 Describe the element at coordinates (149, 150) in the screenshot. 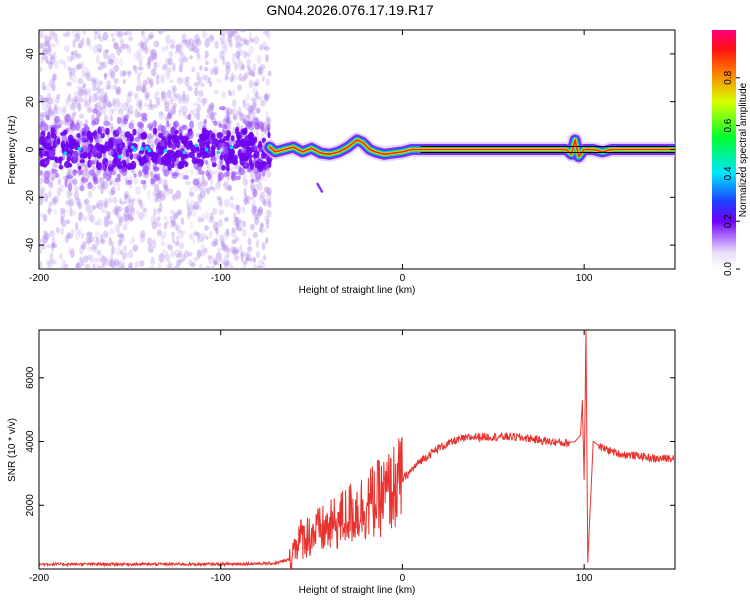

I see `heatmap-peak-spot` at that location.